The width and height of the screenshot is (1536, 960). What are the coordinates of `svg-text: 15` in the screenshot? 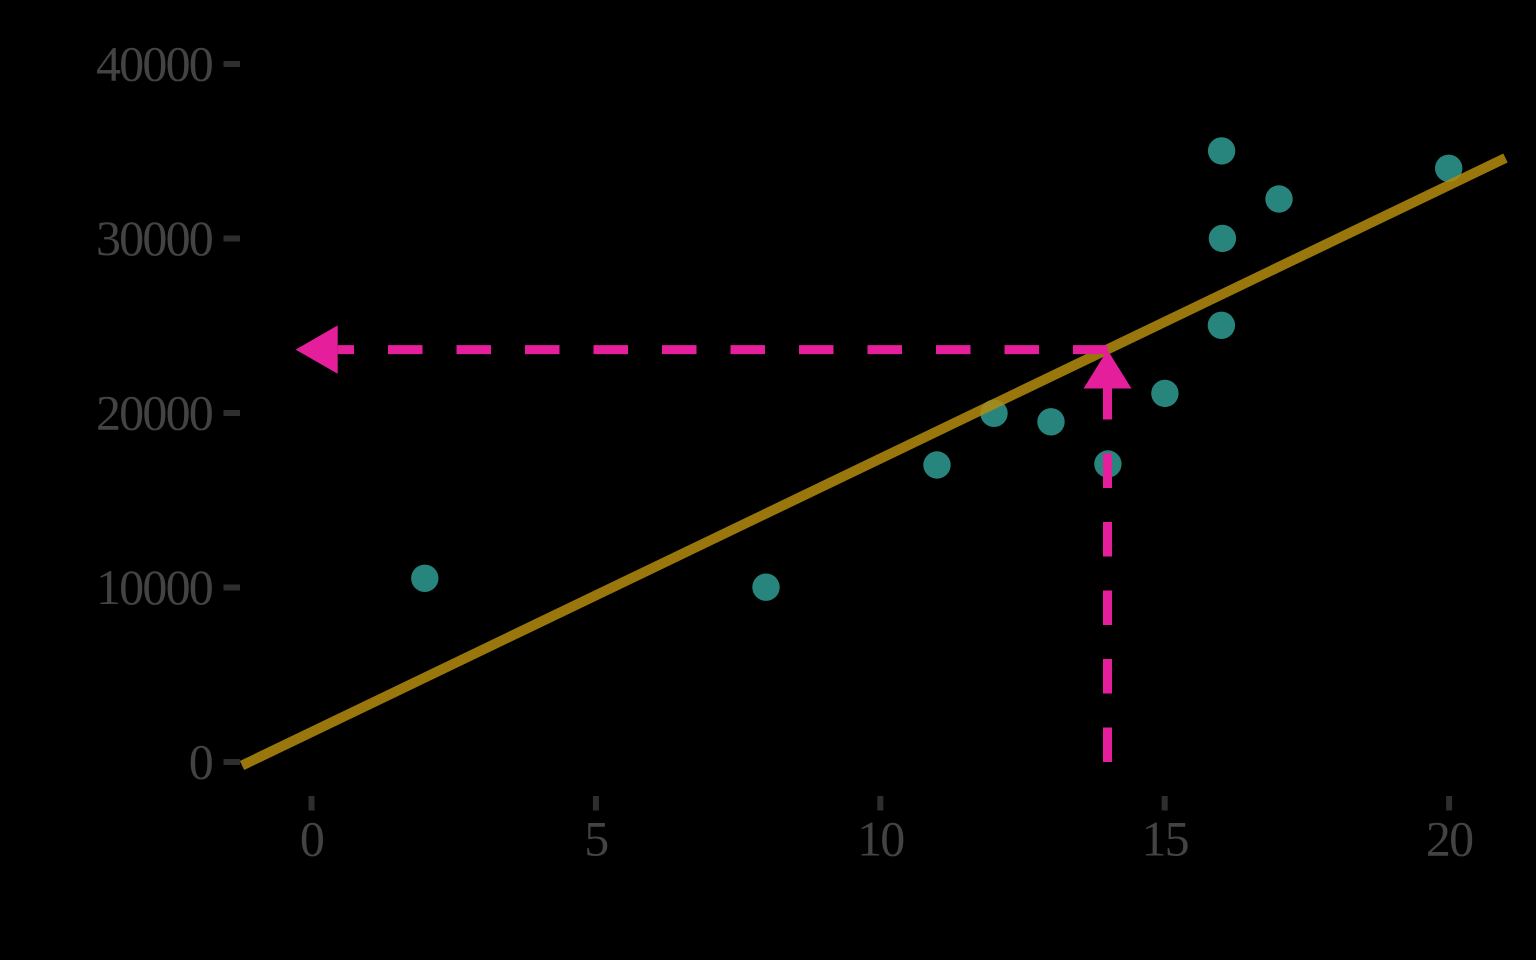 It's located at (1164, 838).